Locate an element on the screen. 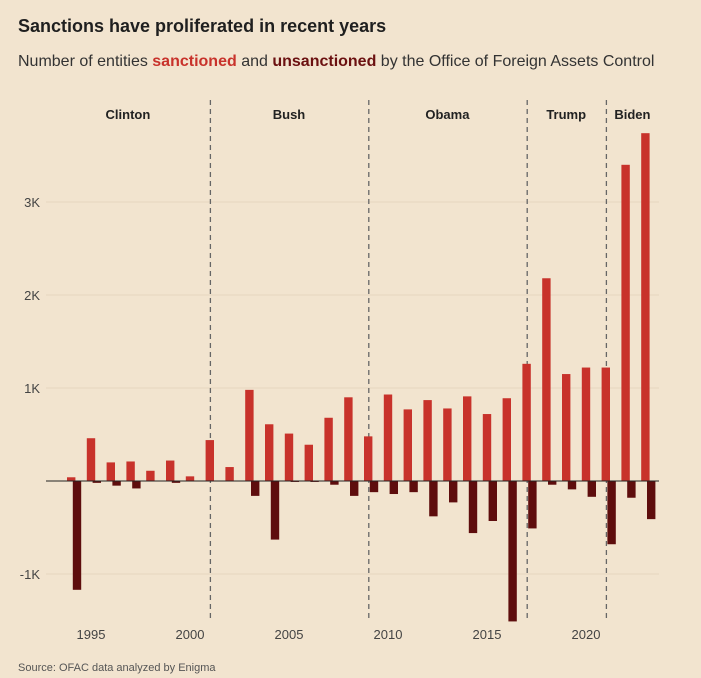 This screenshot has width=701, height=678. source-note: Source: OFAC data analyzed by Enigma is located at coordinates (117, 668).